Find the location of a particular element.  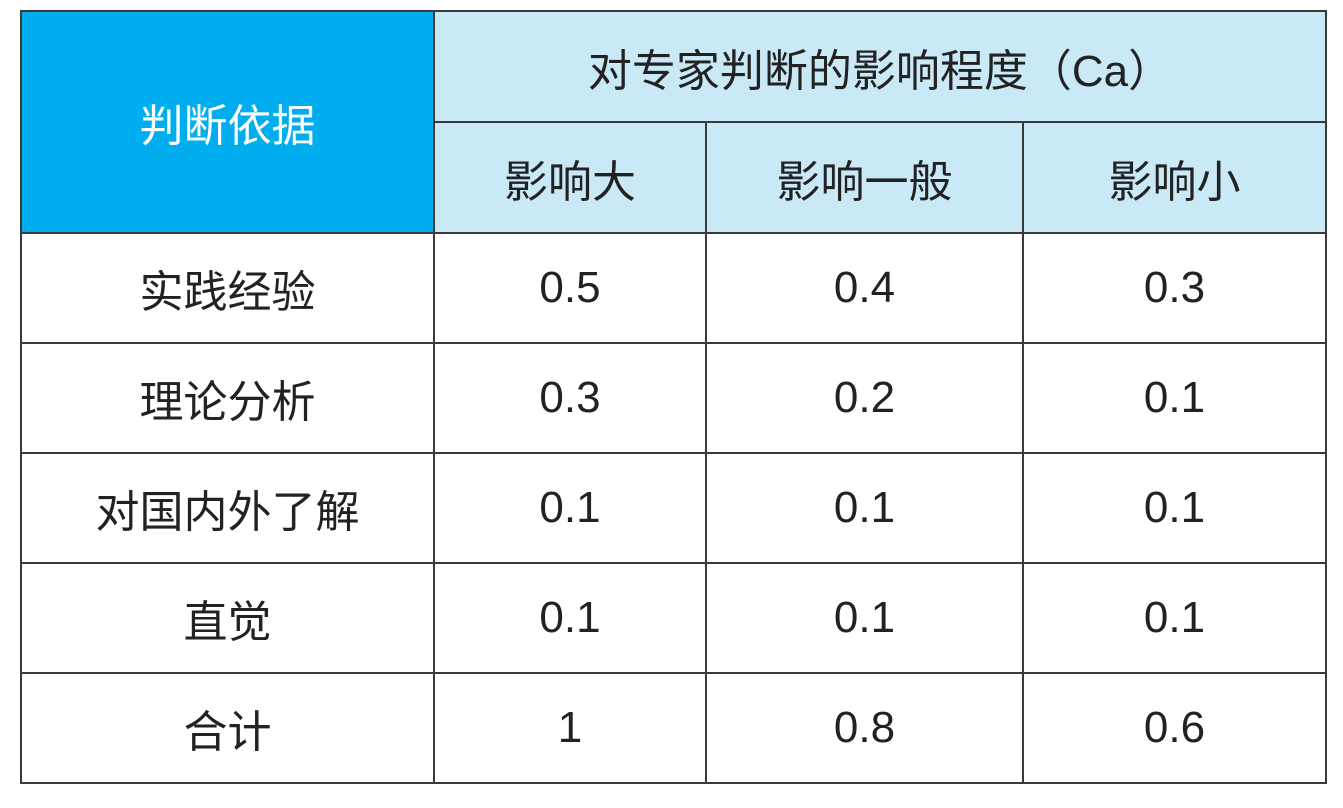

row-label: 实践经验 is located at coordinates (227, 288).